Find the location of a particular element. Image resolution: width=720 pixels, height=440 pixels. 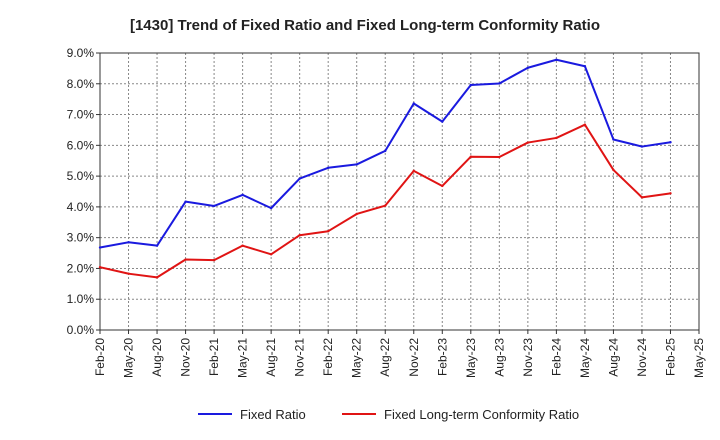

x-tick-label: Nov-22 is located at coordinates (414, 357).